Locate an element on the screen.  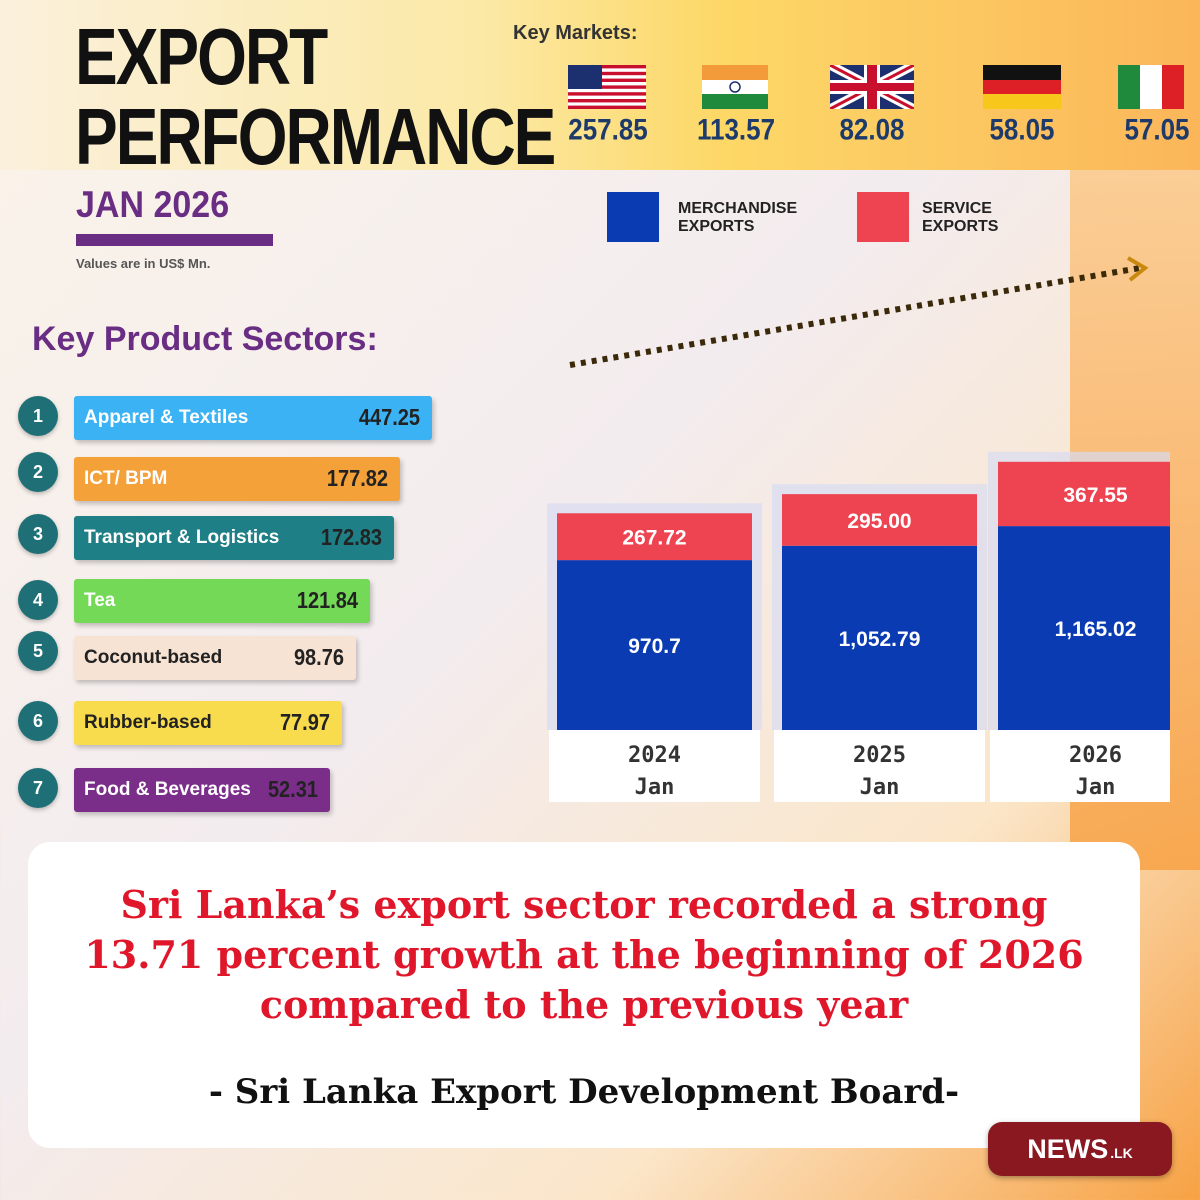
category-year-label: 2025 is located at coordinates (879, 755).